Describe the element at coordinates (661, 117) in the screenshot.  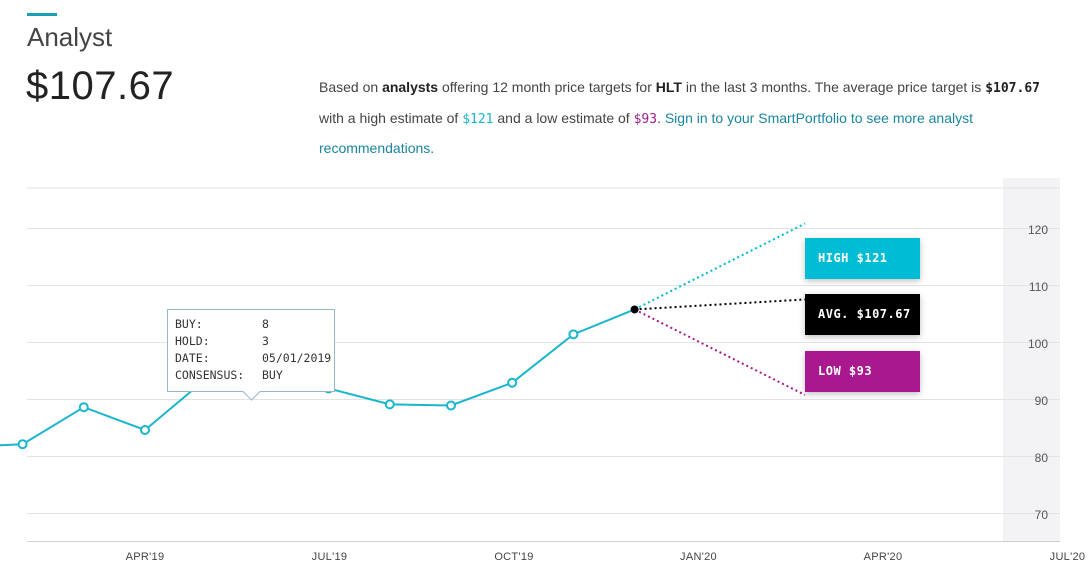
I see `summary-text: .` at that location.